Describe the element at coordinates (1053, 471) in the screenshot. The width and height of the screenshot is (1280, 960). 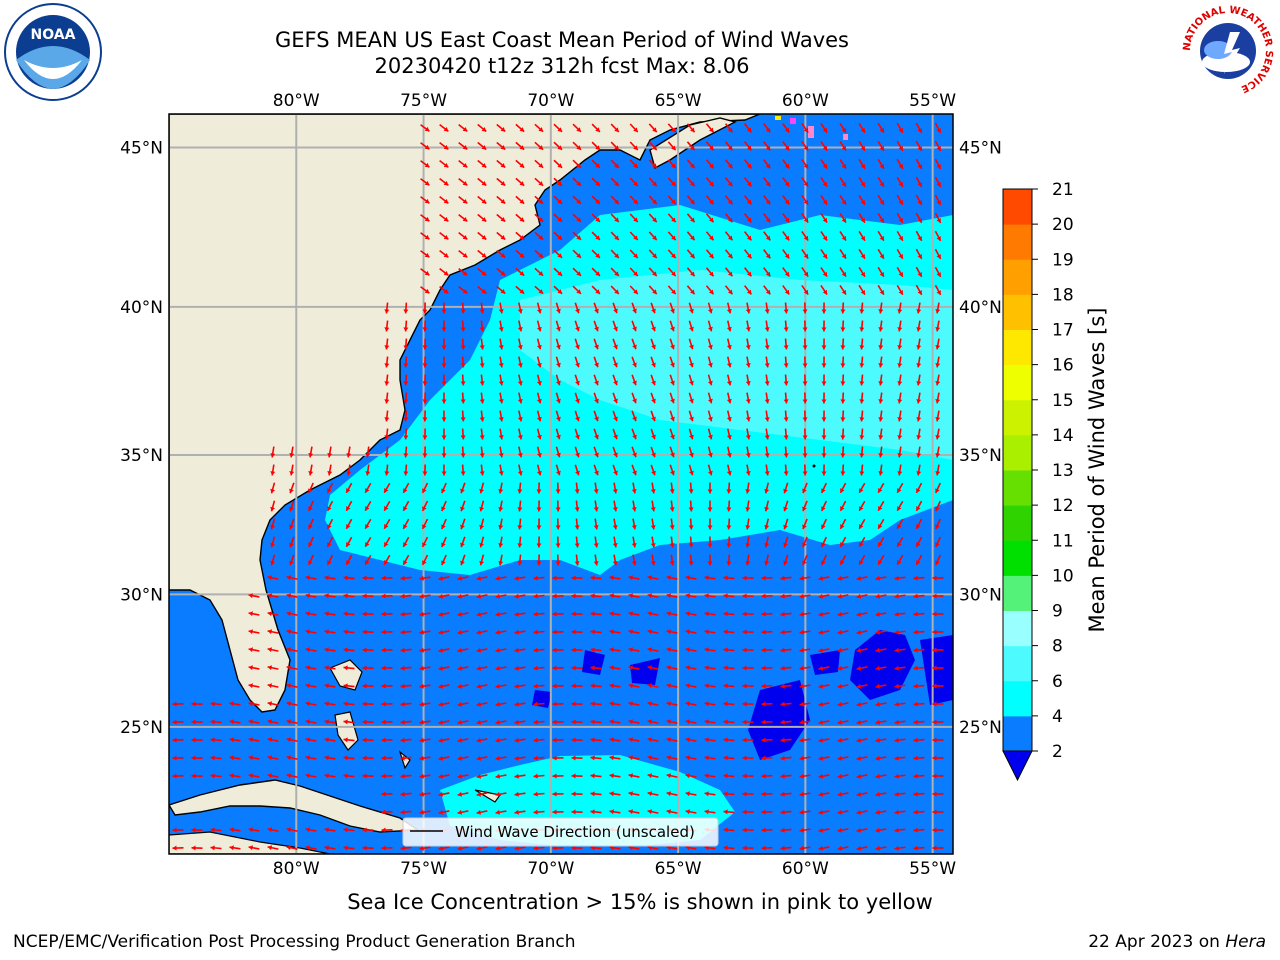
I see `colorbar-ticks: 2 4 6 8 9 10 11 12 13 14 15 16 17 18 19 20 21` at that location.